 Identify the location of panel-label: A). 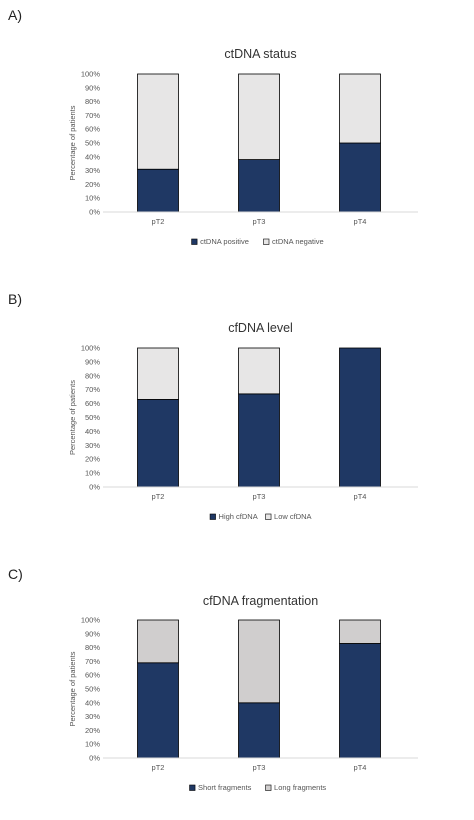
(15, 15).